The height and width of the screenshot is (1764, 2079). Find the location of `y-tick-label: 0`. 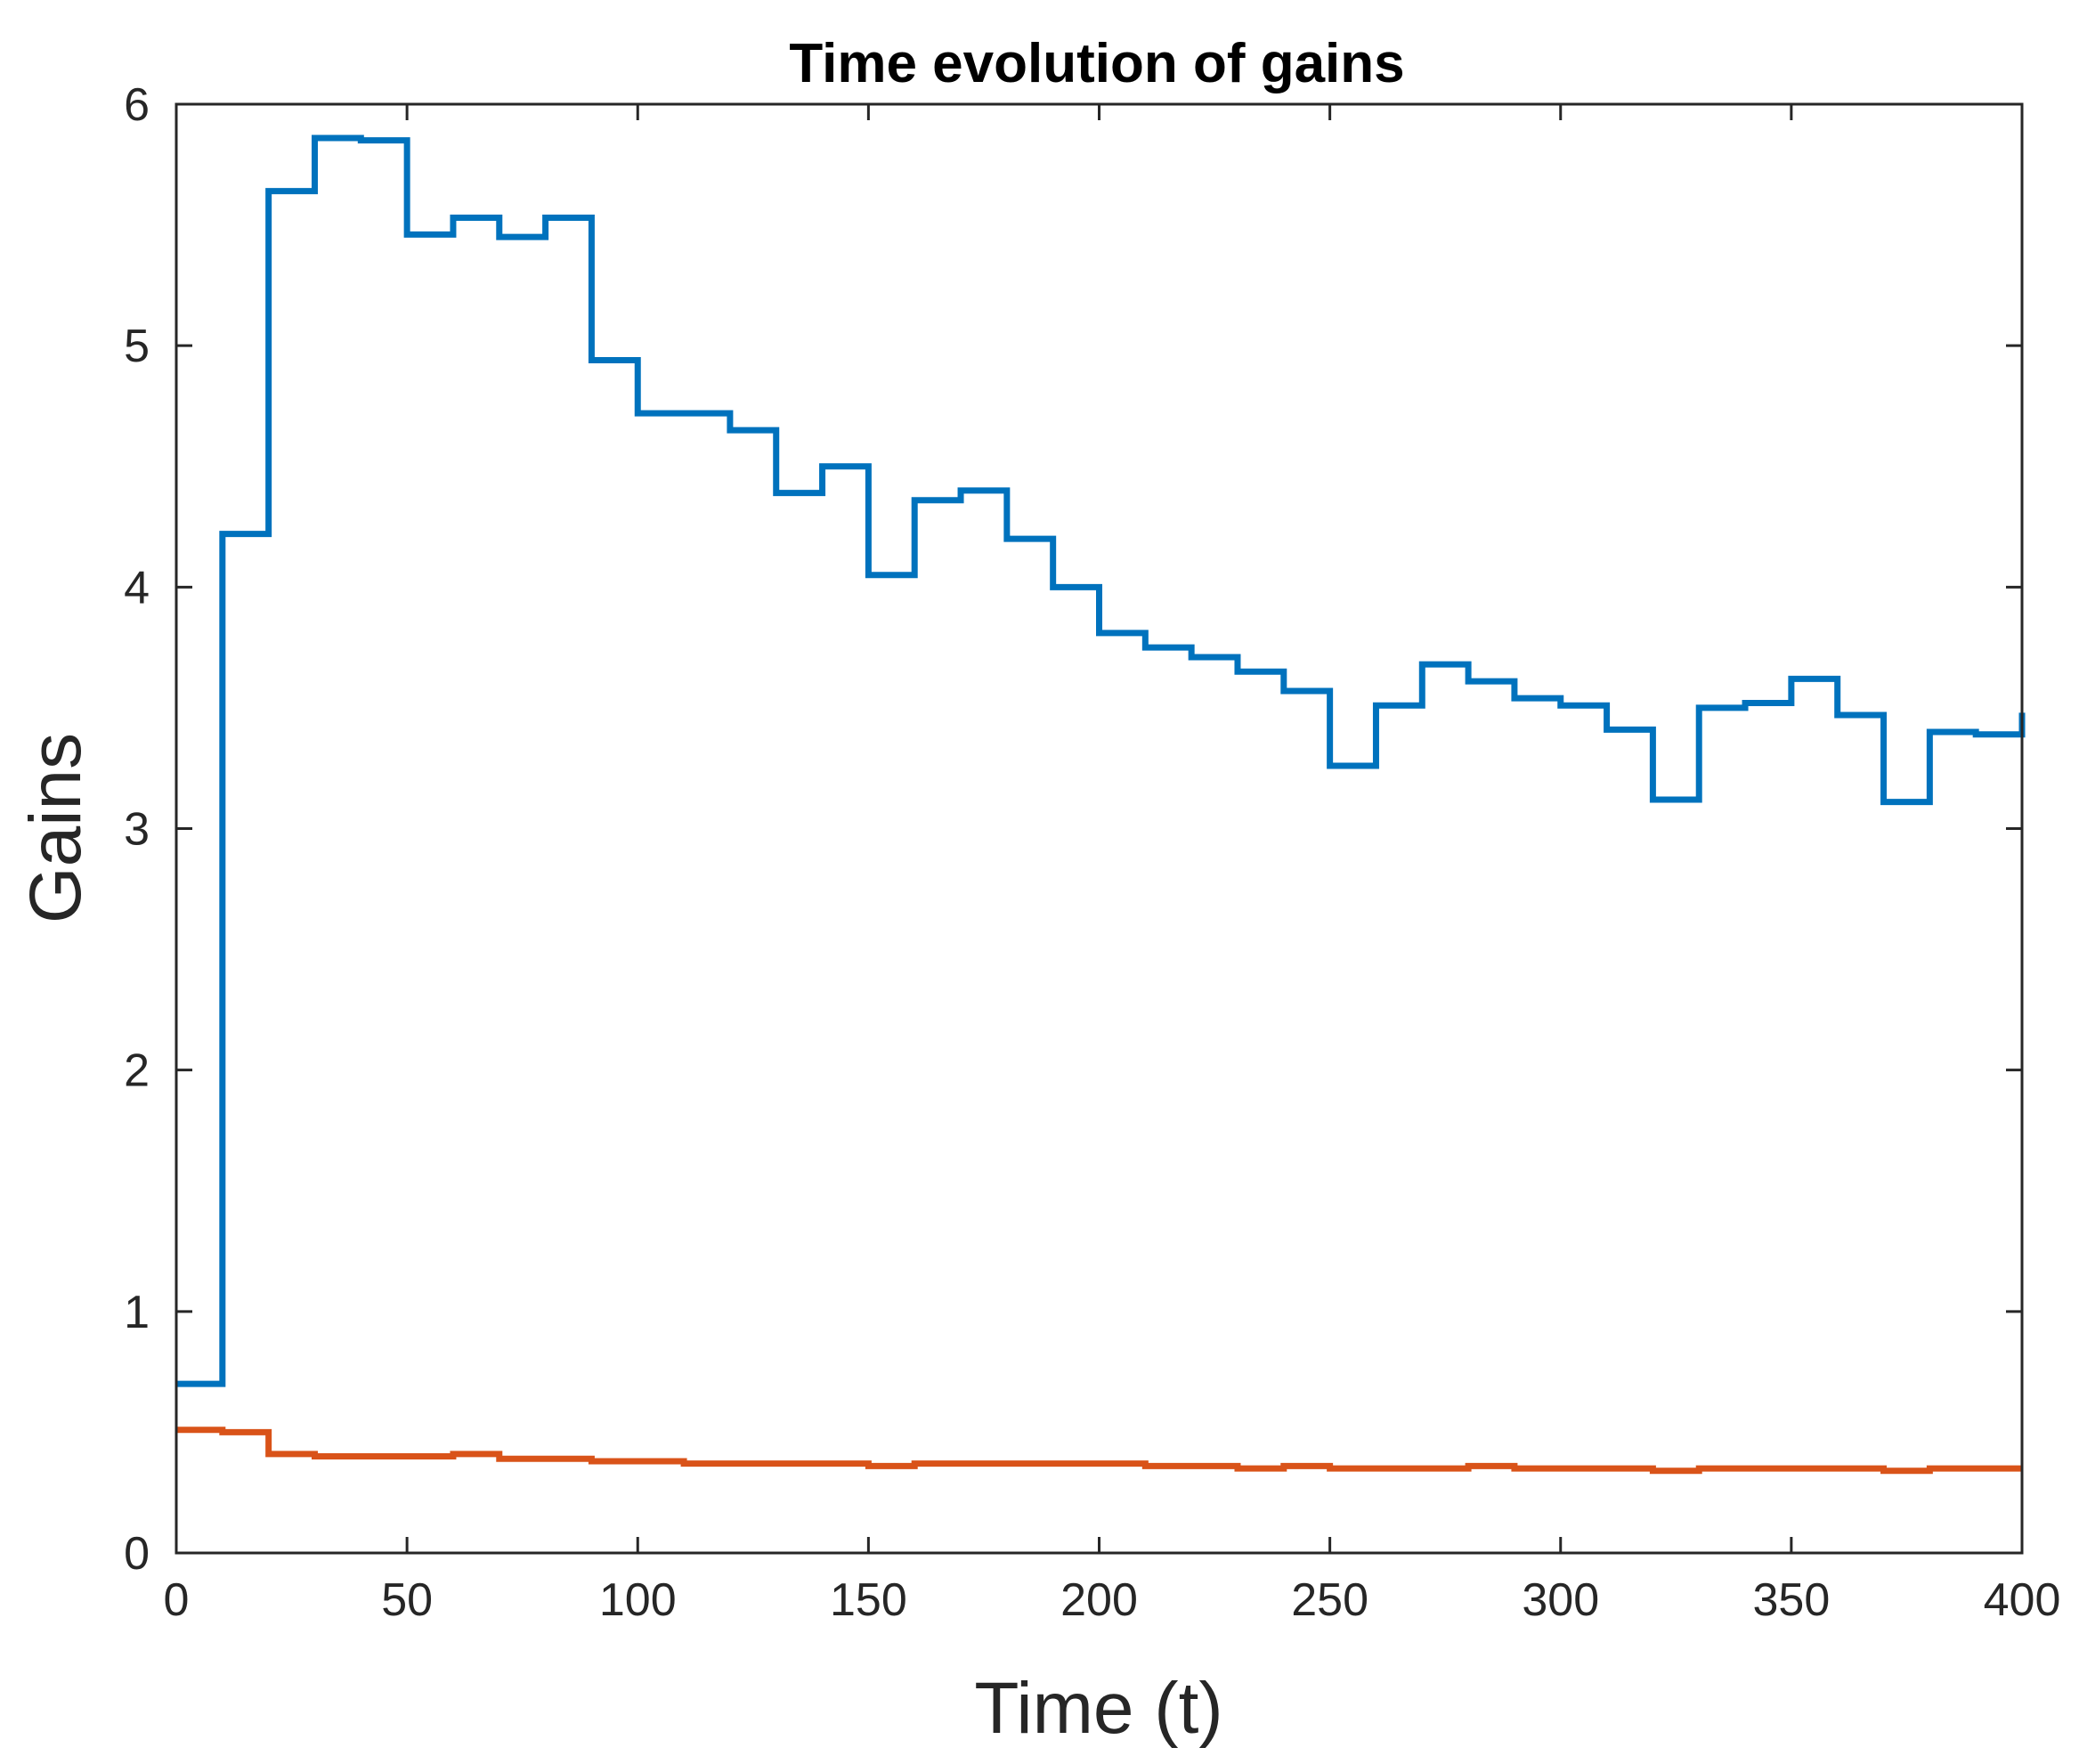

y-tick-label: 0 is located at coordinates (137, 1554).